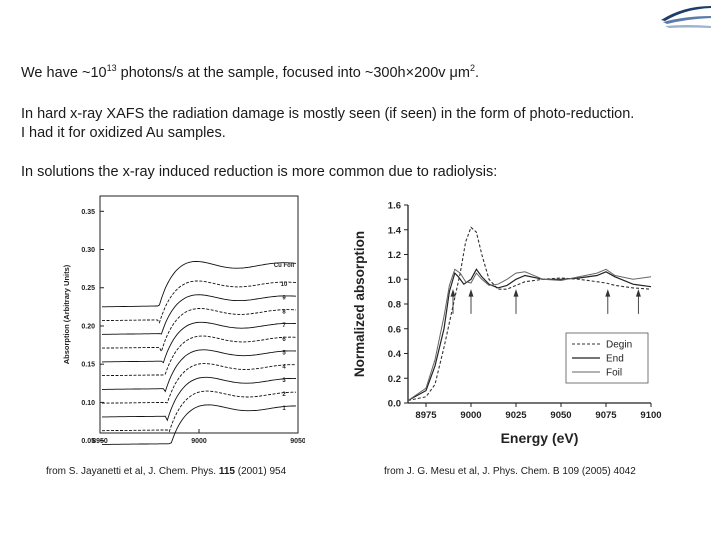  I want to click on left-curve-label: 8, so click(284, 312).